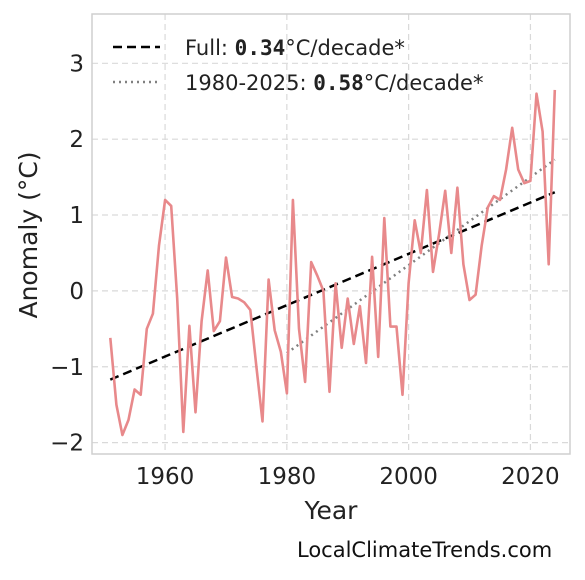 The width and height of the screenshot is (585, 580). What do you see at coordinates (76, 140) in the screenshot?
I see `y-tick-label: 2` at bounding box center [76, 140].